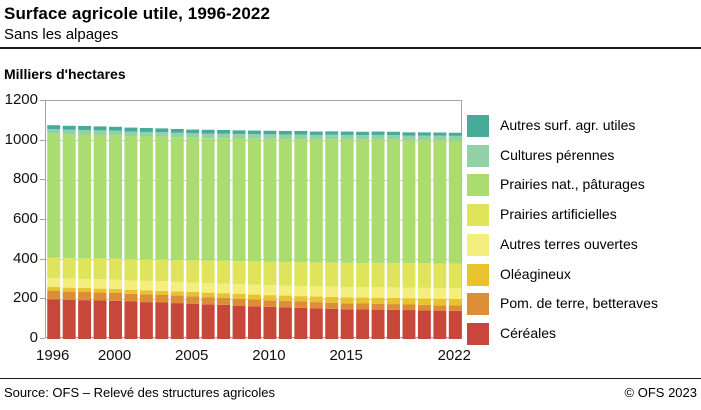 The width and height of the screenshot is (701, 410). What do you see at coordinates (424, 235) in the screenshot?
I see `bar-2020` at bounding box center [424, 235].